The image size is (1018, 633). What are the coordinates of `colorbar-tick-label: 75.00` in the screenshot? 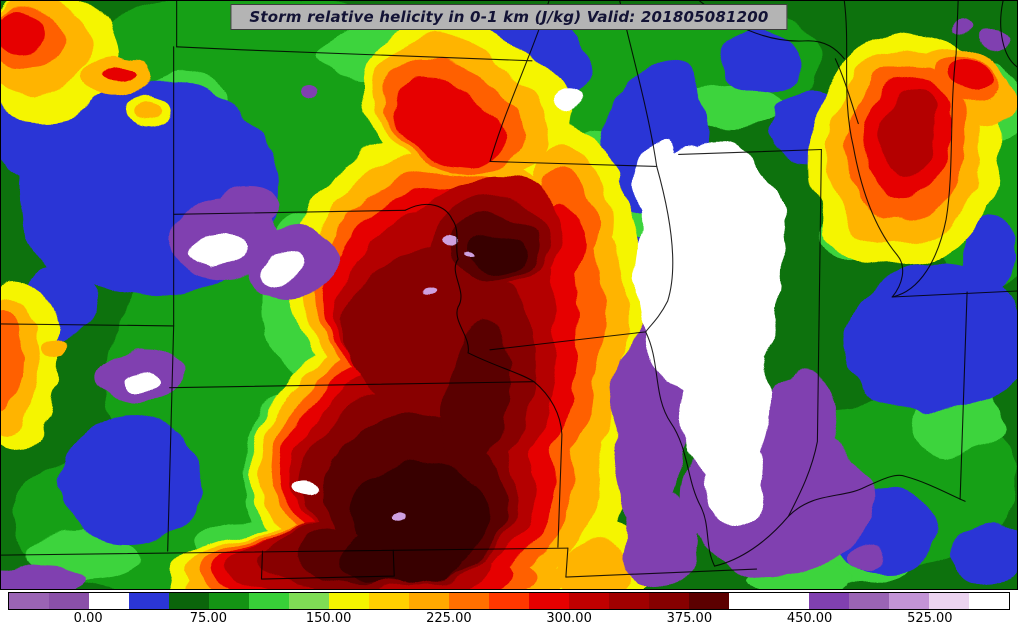 It's located at (208, 618).